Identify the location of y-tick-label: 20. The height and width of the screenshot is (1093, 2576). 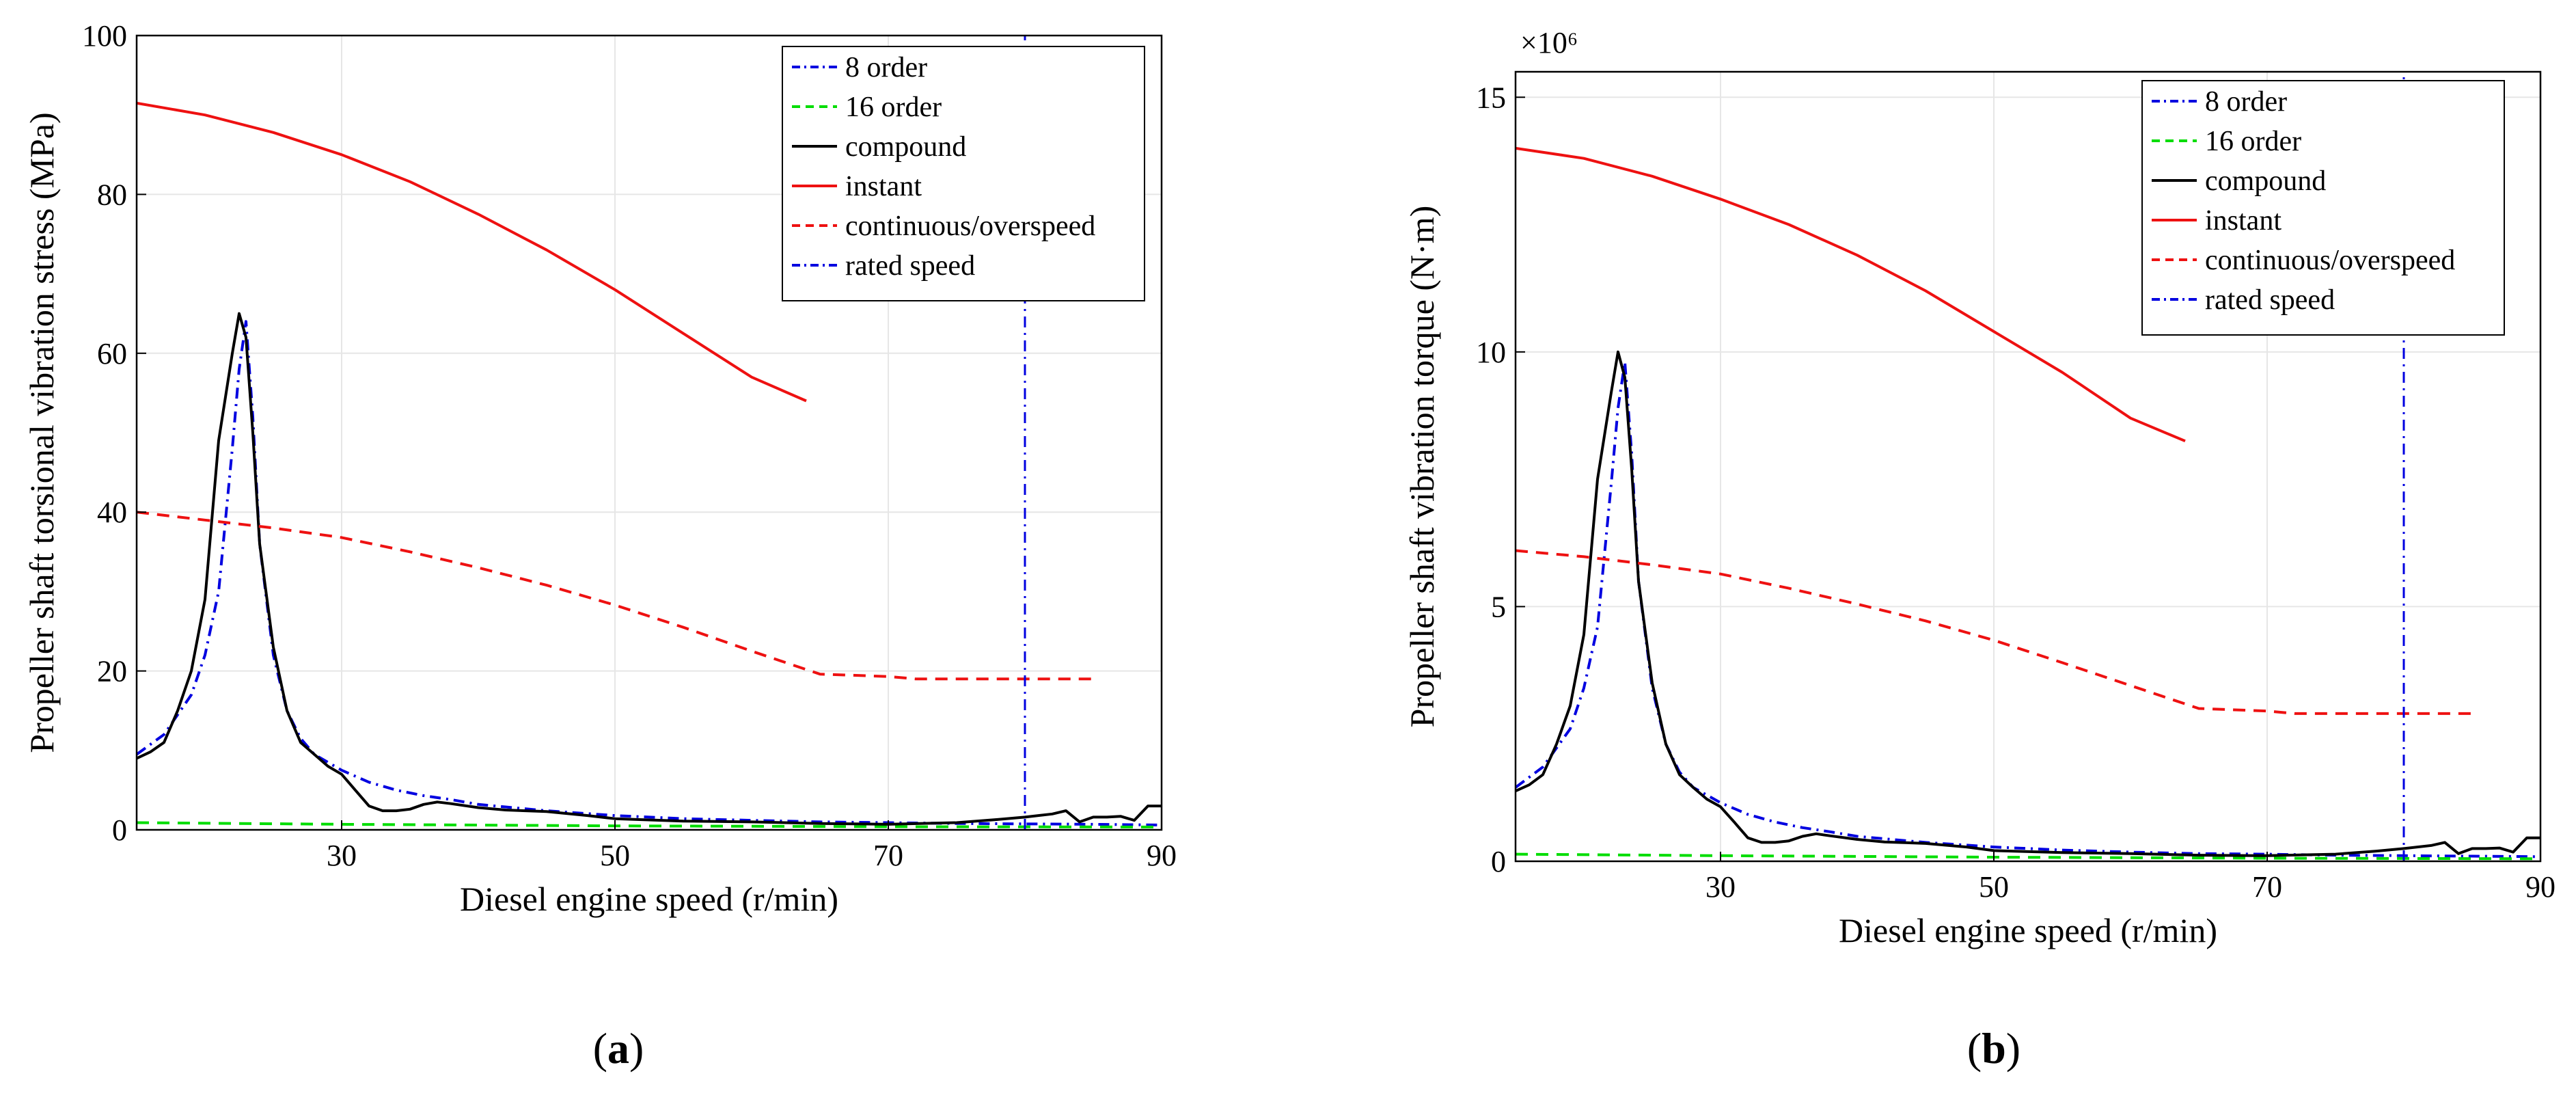
(112, 671).